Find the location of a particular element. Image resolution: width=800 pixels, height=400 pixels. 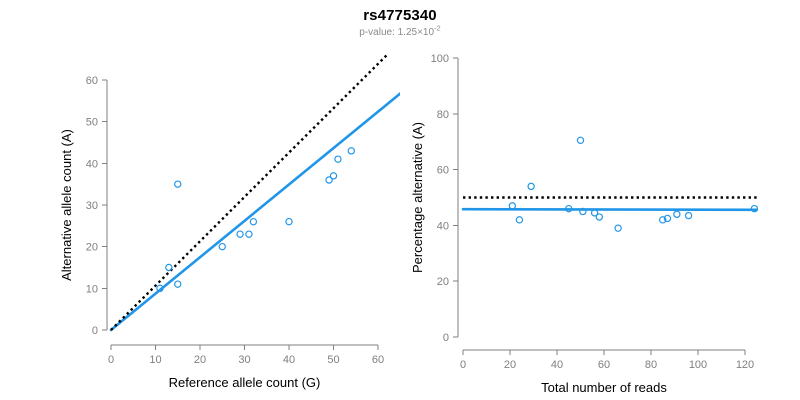

x-axis-tick-label: 100 is located at coordinates (698, 365).